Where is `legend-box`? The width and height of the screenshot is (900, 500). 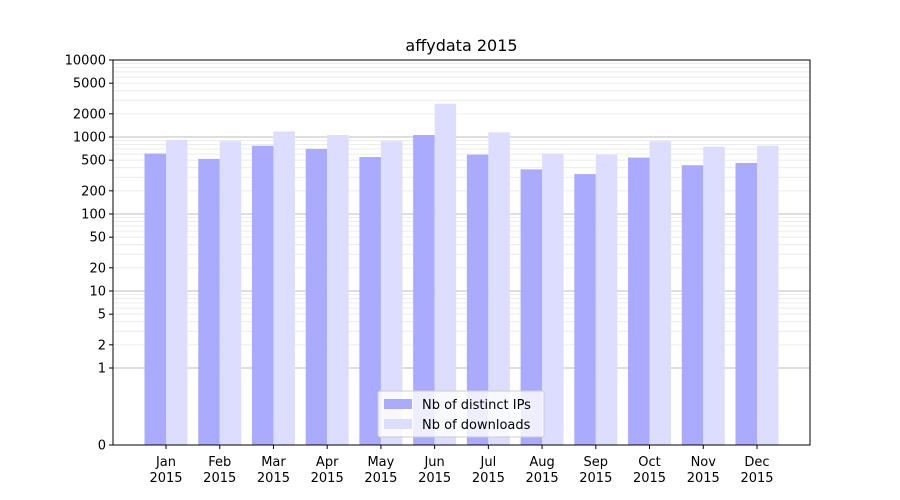 legend-box is located at coordinates (461, 414).